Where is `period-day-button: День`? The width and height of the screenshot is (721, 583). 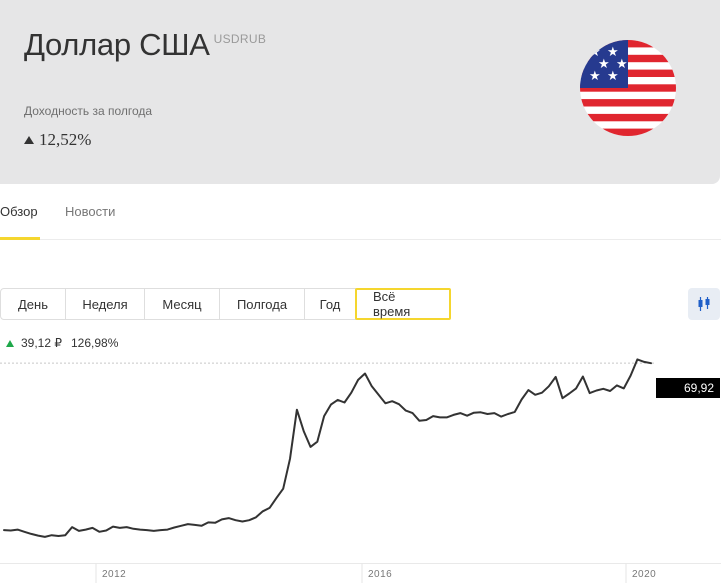 period-day-button: День is located at coordinates (33, 304).